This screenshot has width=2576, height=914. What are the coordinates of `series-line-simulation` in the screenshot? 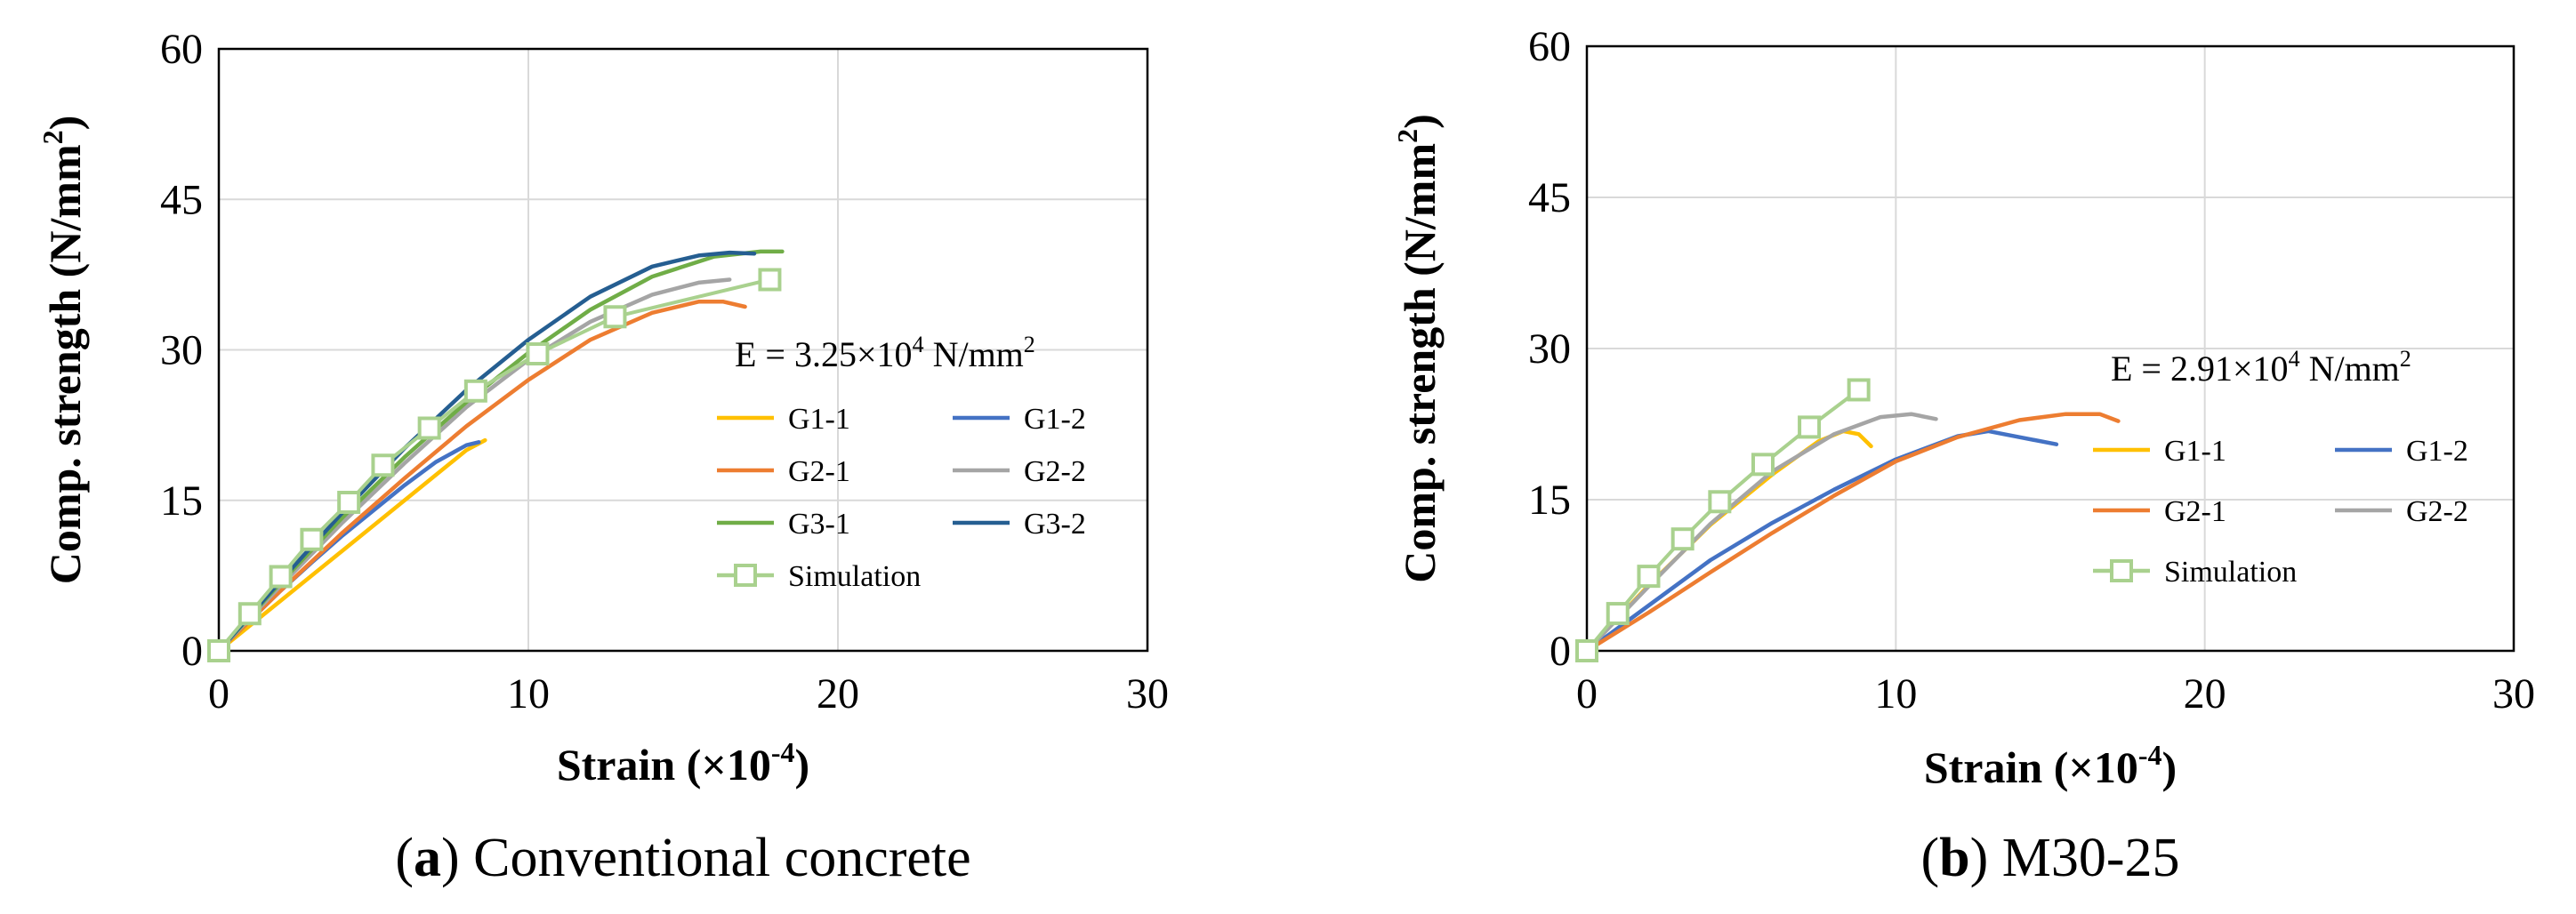 It's located at (495, 464).